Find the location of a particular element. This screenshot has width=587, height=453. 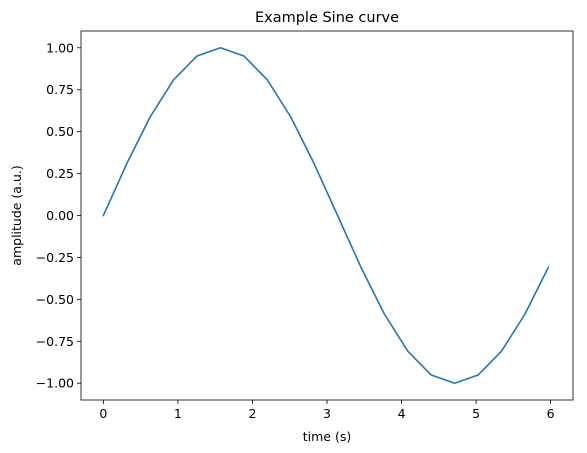

chart-title: Example Sine curve is located at coordinates (327, 18).